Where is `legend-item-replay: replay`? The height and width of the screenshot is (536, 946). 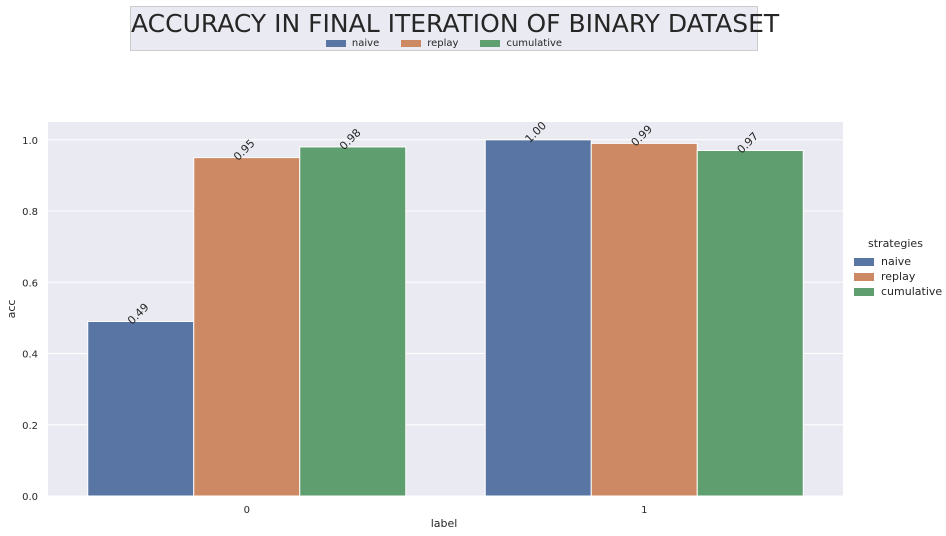
legend-item-replay: replay is located at coordinates (429, 43).